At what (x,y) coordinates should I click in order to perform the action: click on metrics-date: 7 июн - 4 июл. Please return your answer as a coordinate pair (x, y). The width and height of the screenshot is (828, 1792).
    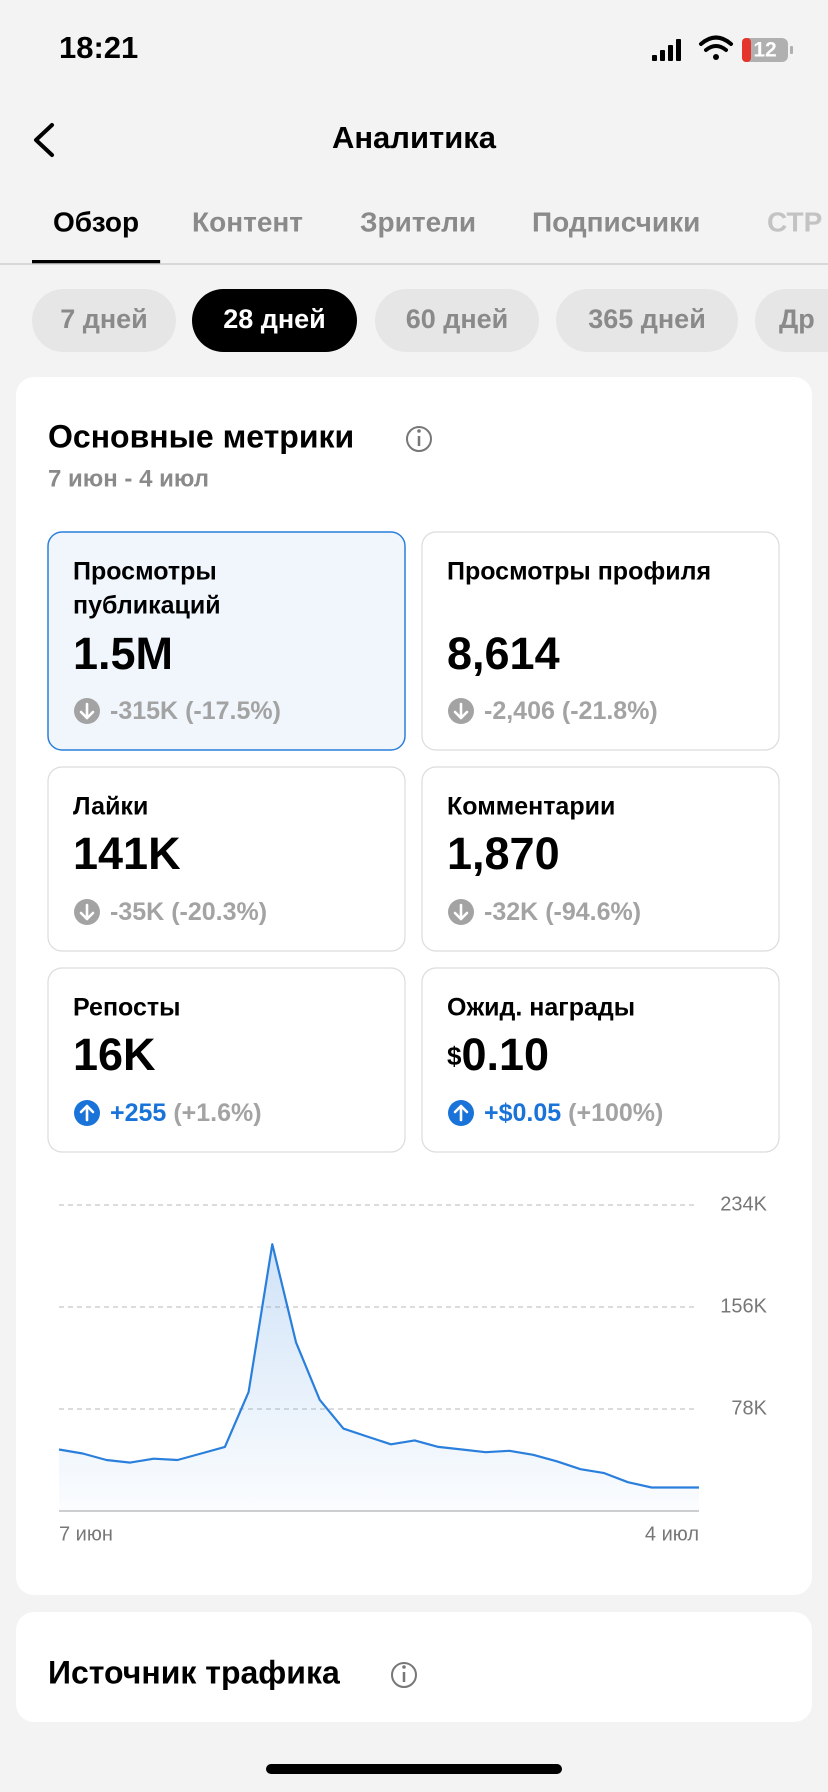
    Looking at the image, I should click on (128, 478).